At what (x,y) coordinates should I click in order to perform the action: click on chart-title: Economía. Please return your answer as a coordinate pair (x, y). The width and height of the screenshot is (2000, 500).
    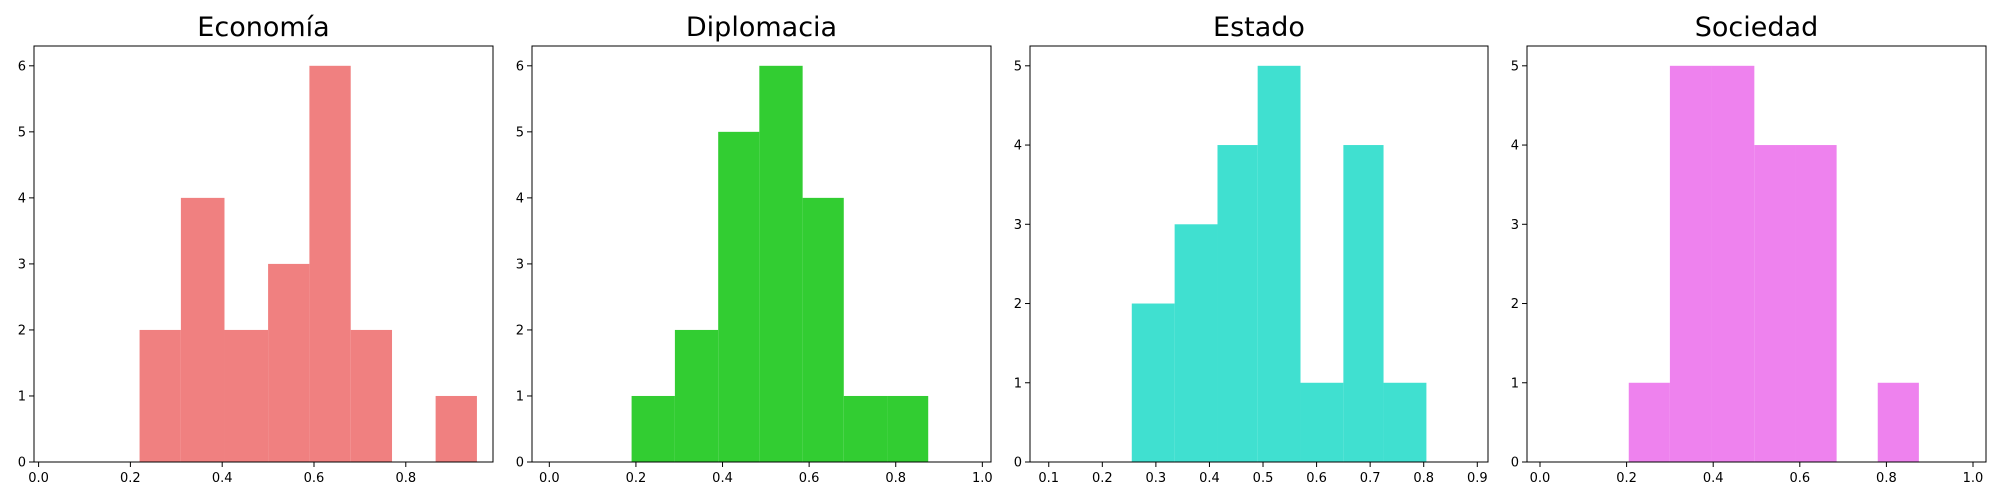
    Looking at the image, I should click on (263, 27).